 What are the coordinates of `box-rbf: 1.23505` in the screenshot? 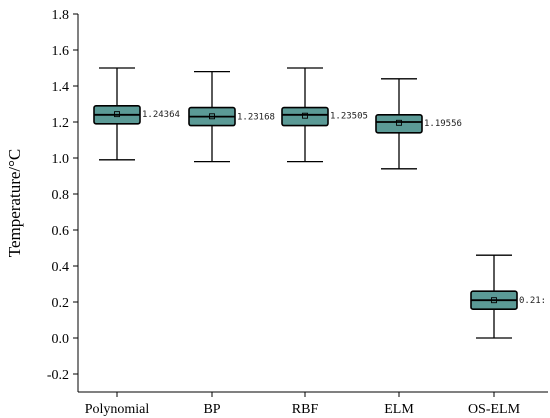 It's located at (324, 115).